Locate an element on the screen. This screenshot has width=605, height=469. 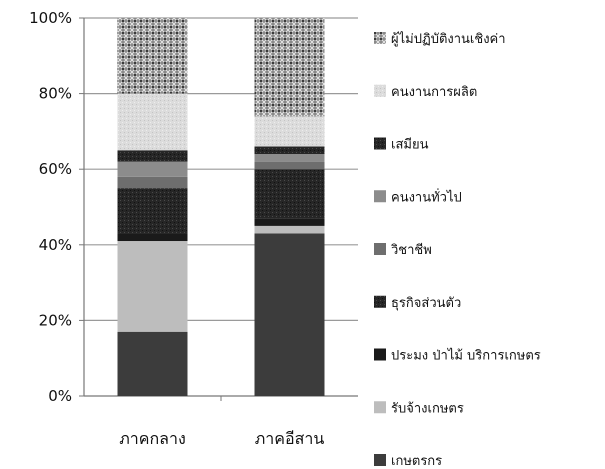
legend-label: ประมง ป่าไม้ บริการเกษตร is located at coordinates (466, 356).